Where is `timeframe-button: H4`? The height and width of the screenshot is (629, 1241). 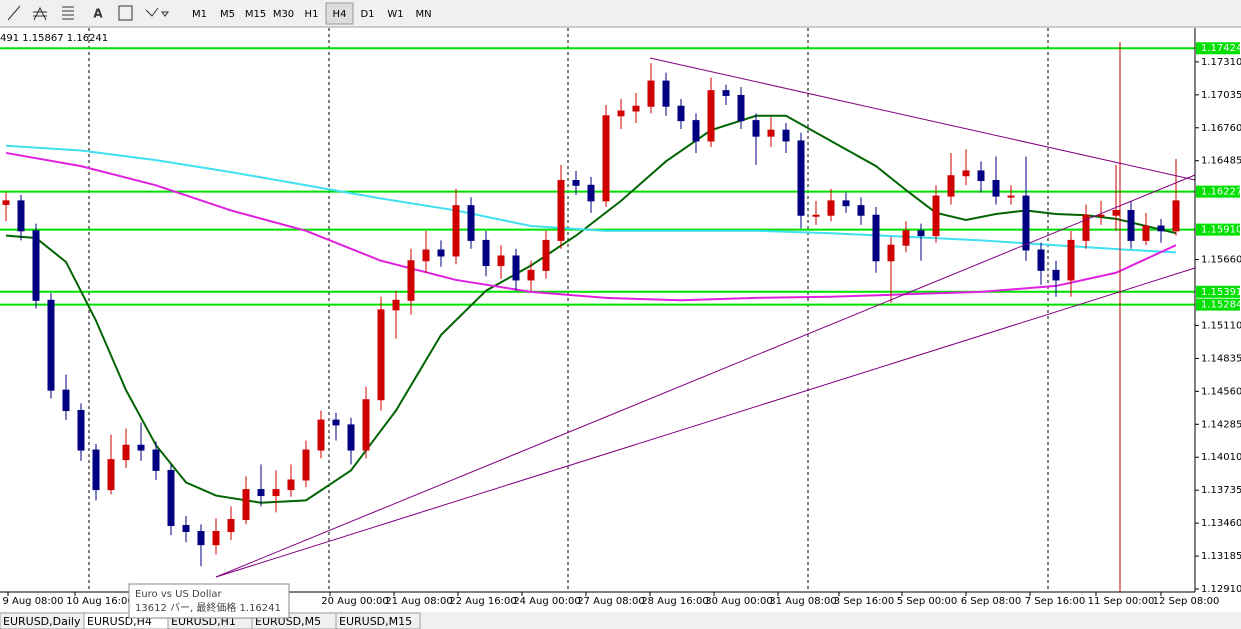 timeframe-button: H4 is located at coordinates (340, 14).